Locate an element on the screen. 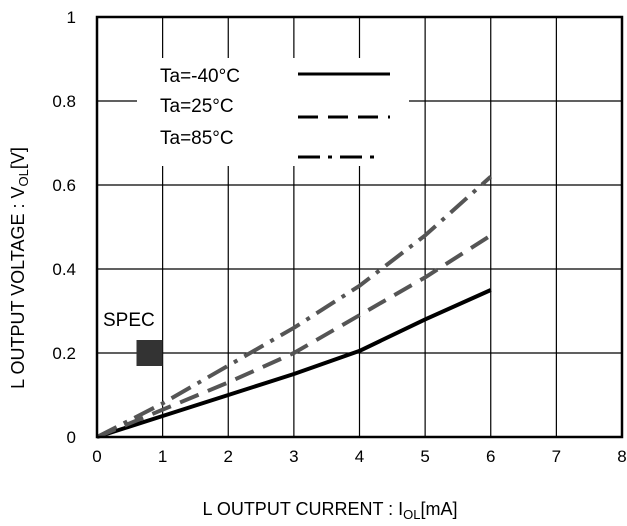 The image size is (627, 526). legend-label-ta-25: Ta=25°C is located at coordinates (197, 106).